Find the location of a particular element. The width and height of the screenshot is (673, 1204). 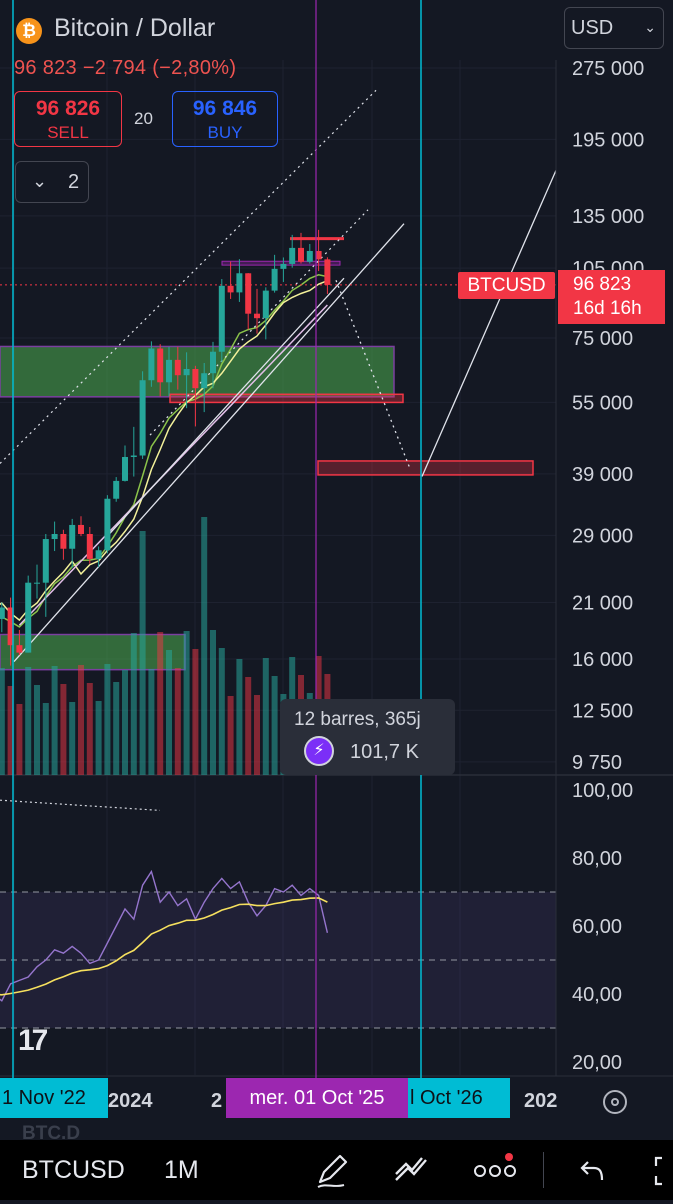

symbol-title: Bitcoin / Dollar is located at coordinates (135, 28).